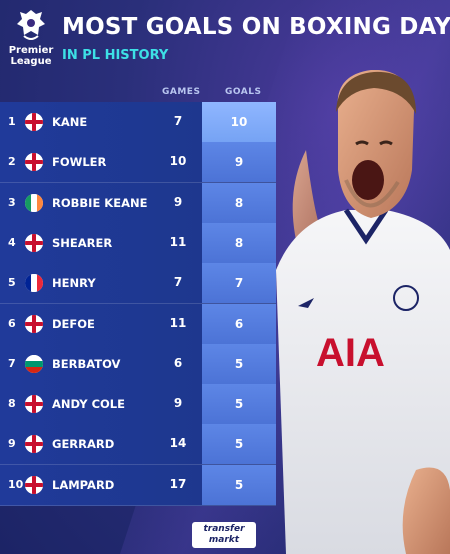  What do you see at coordinates (34, 283) in the screenshot?
I see `france-flag-icon` at bounding box center [34, 283].